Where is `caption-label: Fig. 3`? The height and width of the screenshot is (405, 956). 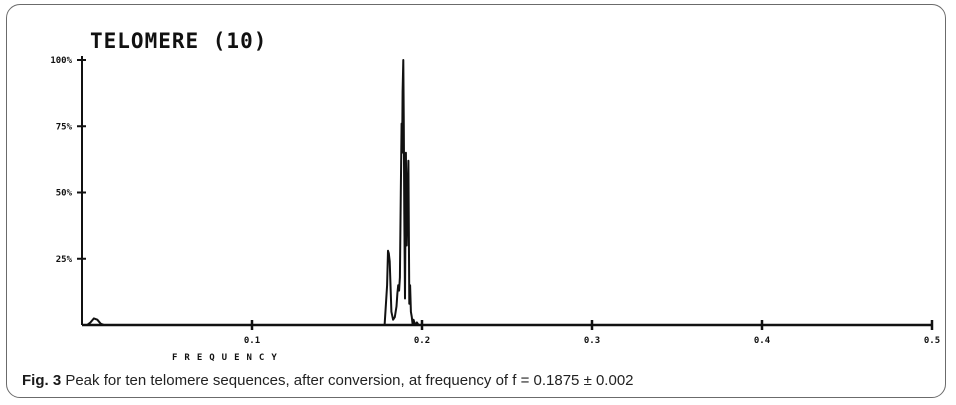
caption-label: Fig. 3 is located at coordinates (42, 380).